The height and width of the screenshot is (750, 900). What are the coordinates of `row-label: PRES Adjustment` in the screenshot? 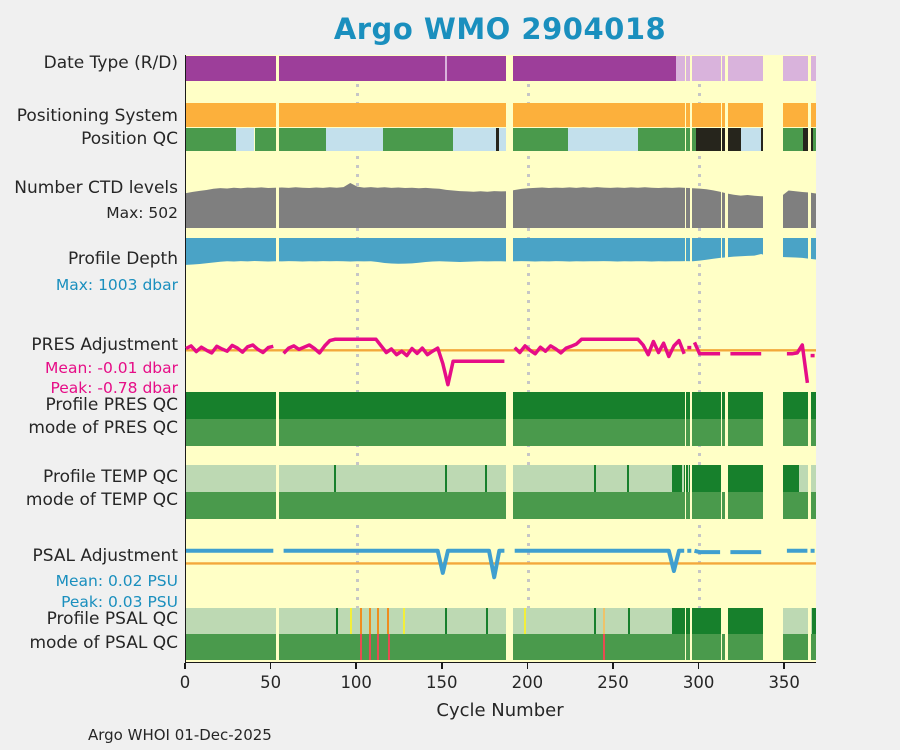 It's located at (104, 345).